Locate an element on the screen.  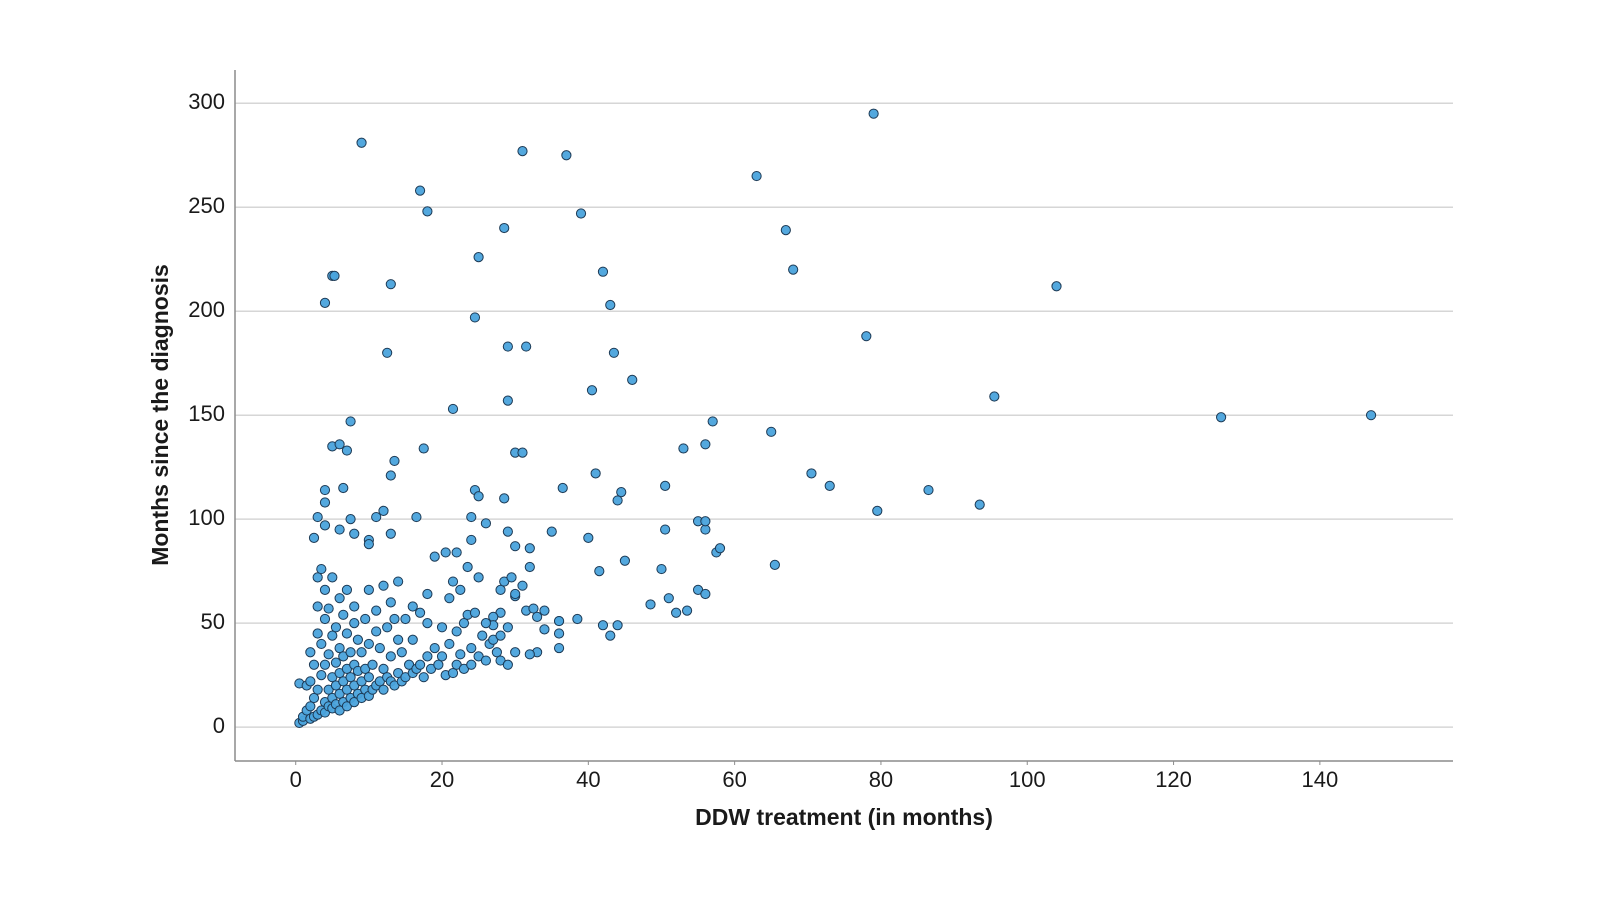
x-axis-title: DDW treatment (in months) is located at coordinates (844, 817).